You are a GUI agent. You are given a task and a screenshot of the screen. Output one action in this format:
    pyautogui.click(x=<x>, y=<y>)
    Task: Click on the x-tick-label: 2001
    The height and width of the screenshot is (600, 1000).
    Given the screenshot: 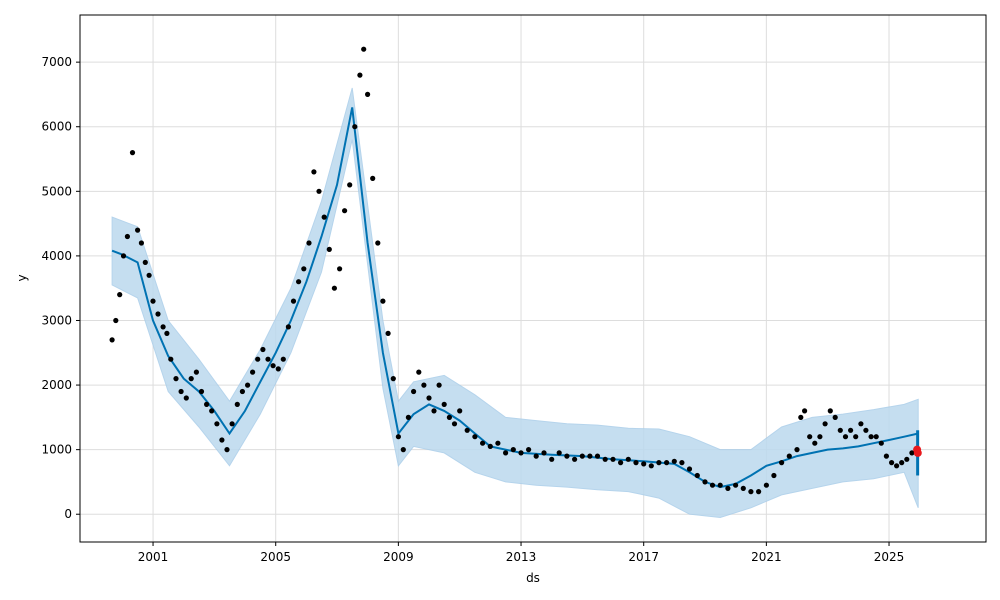 What is the action you would take?
    pyautogui.click(x=153, y=557)
    